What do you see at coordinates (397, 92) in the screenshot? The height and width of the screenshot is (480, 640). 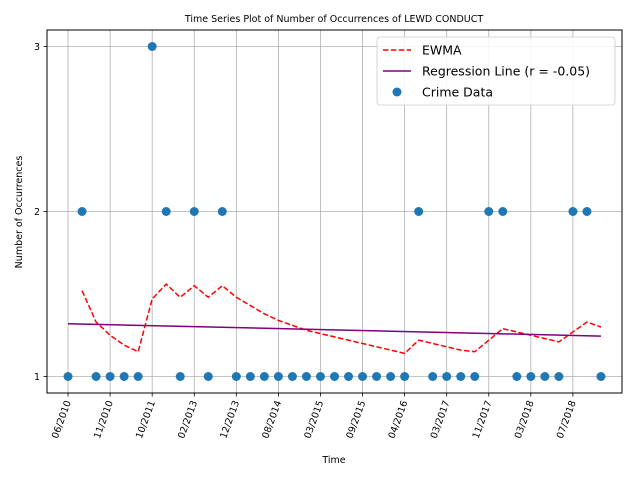 I see `legend-swatch` at bounding box center [397, 92].